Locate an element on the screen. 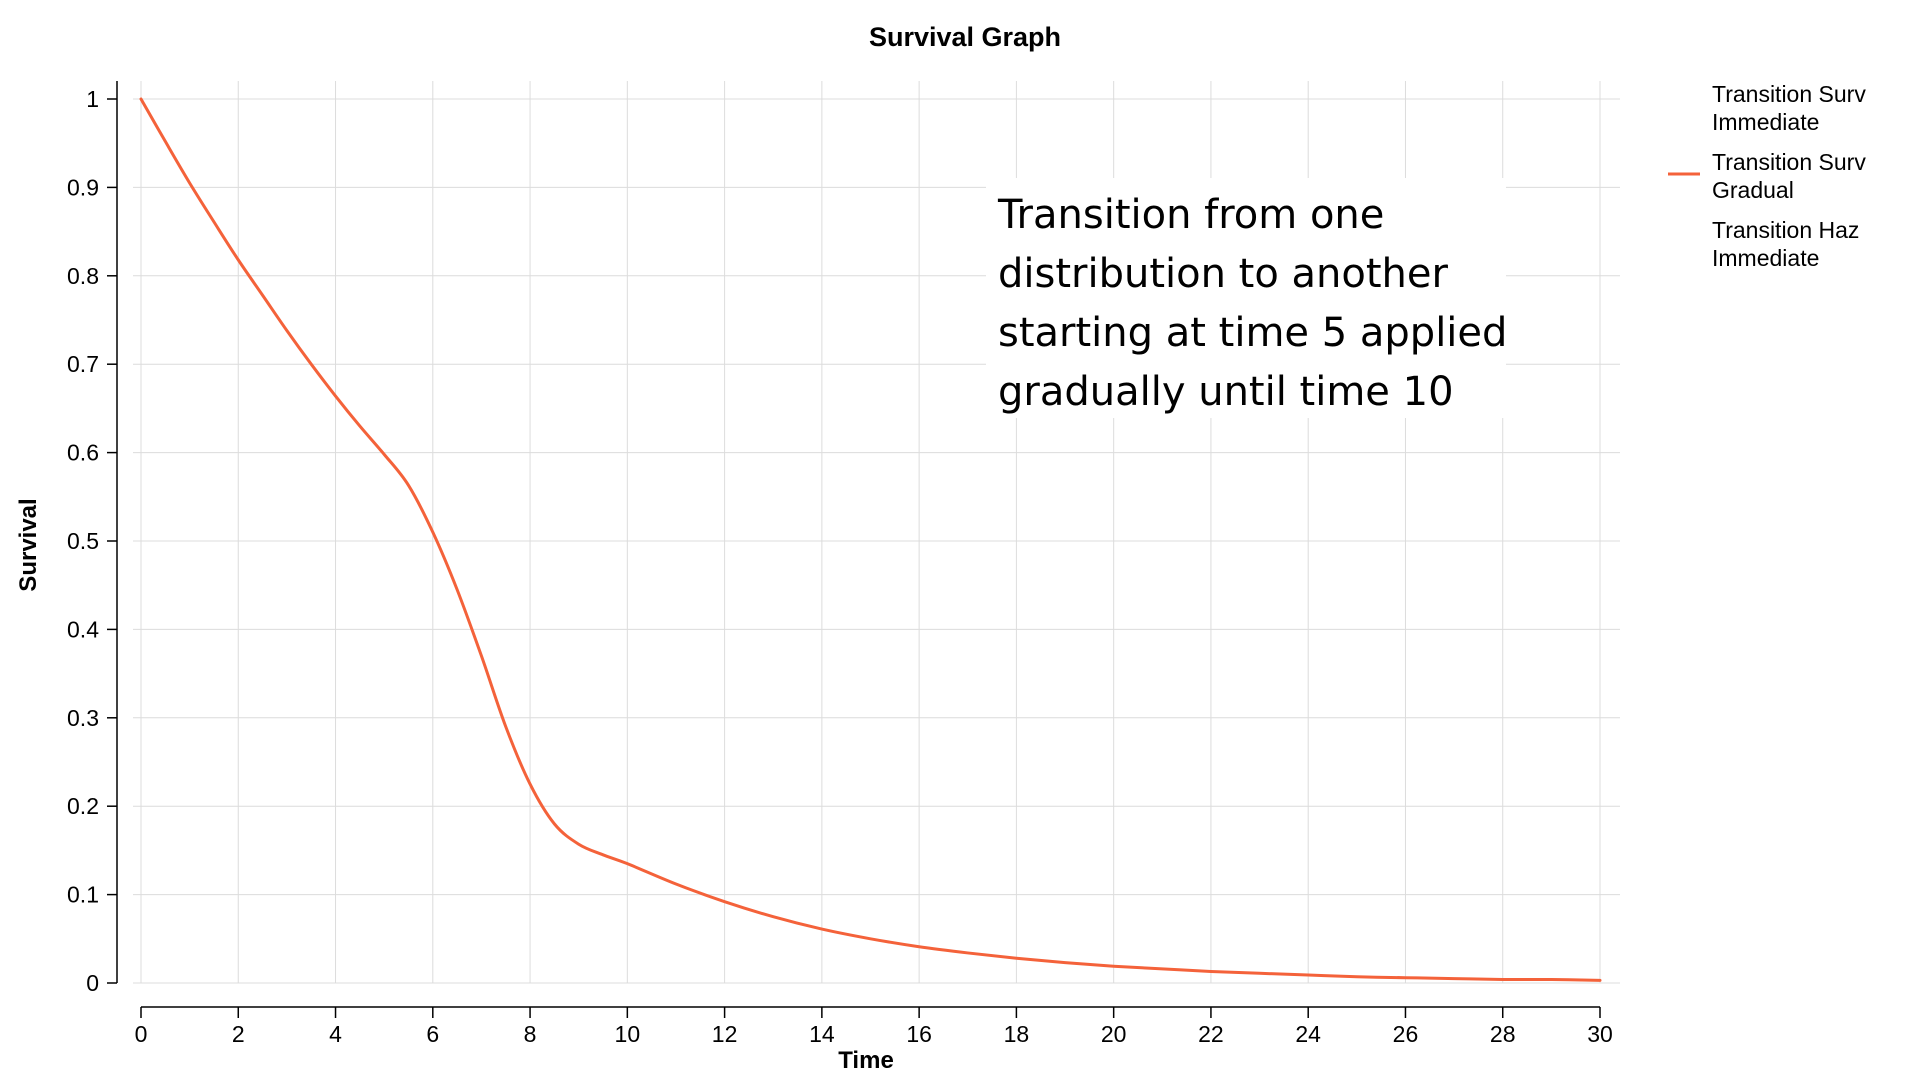 This screenshot has width=1921, height=1080. x-tick-label: 0 is located at coordinates (141, 1034).